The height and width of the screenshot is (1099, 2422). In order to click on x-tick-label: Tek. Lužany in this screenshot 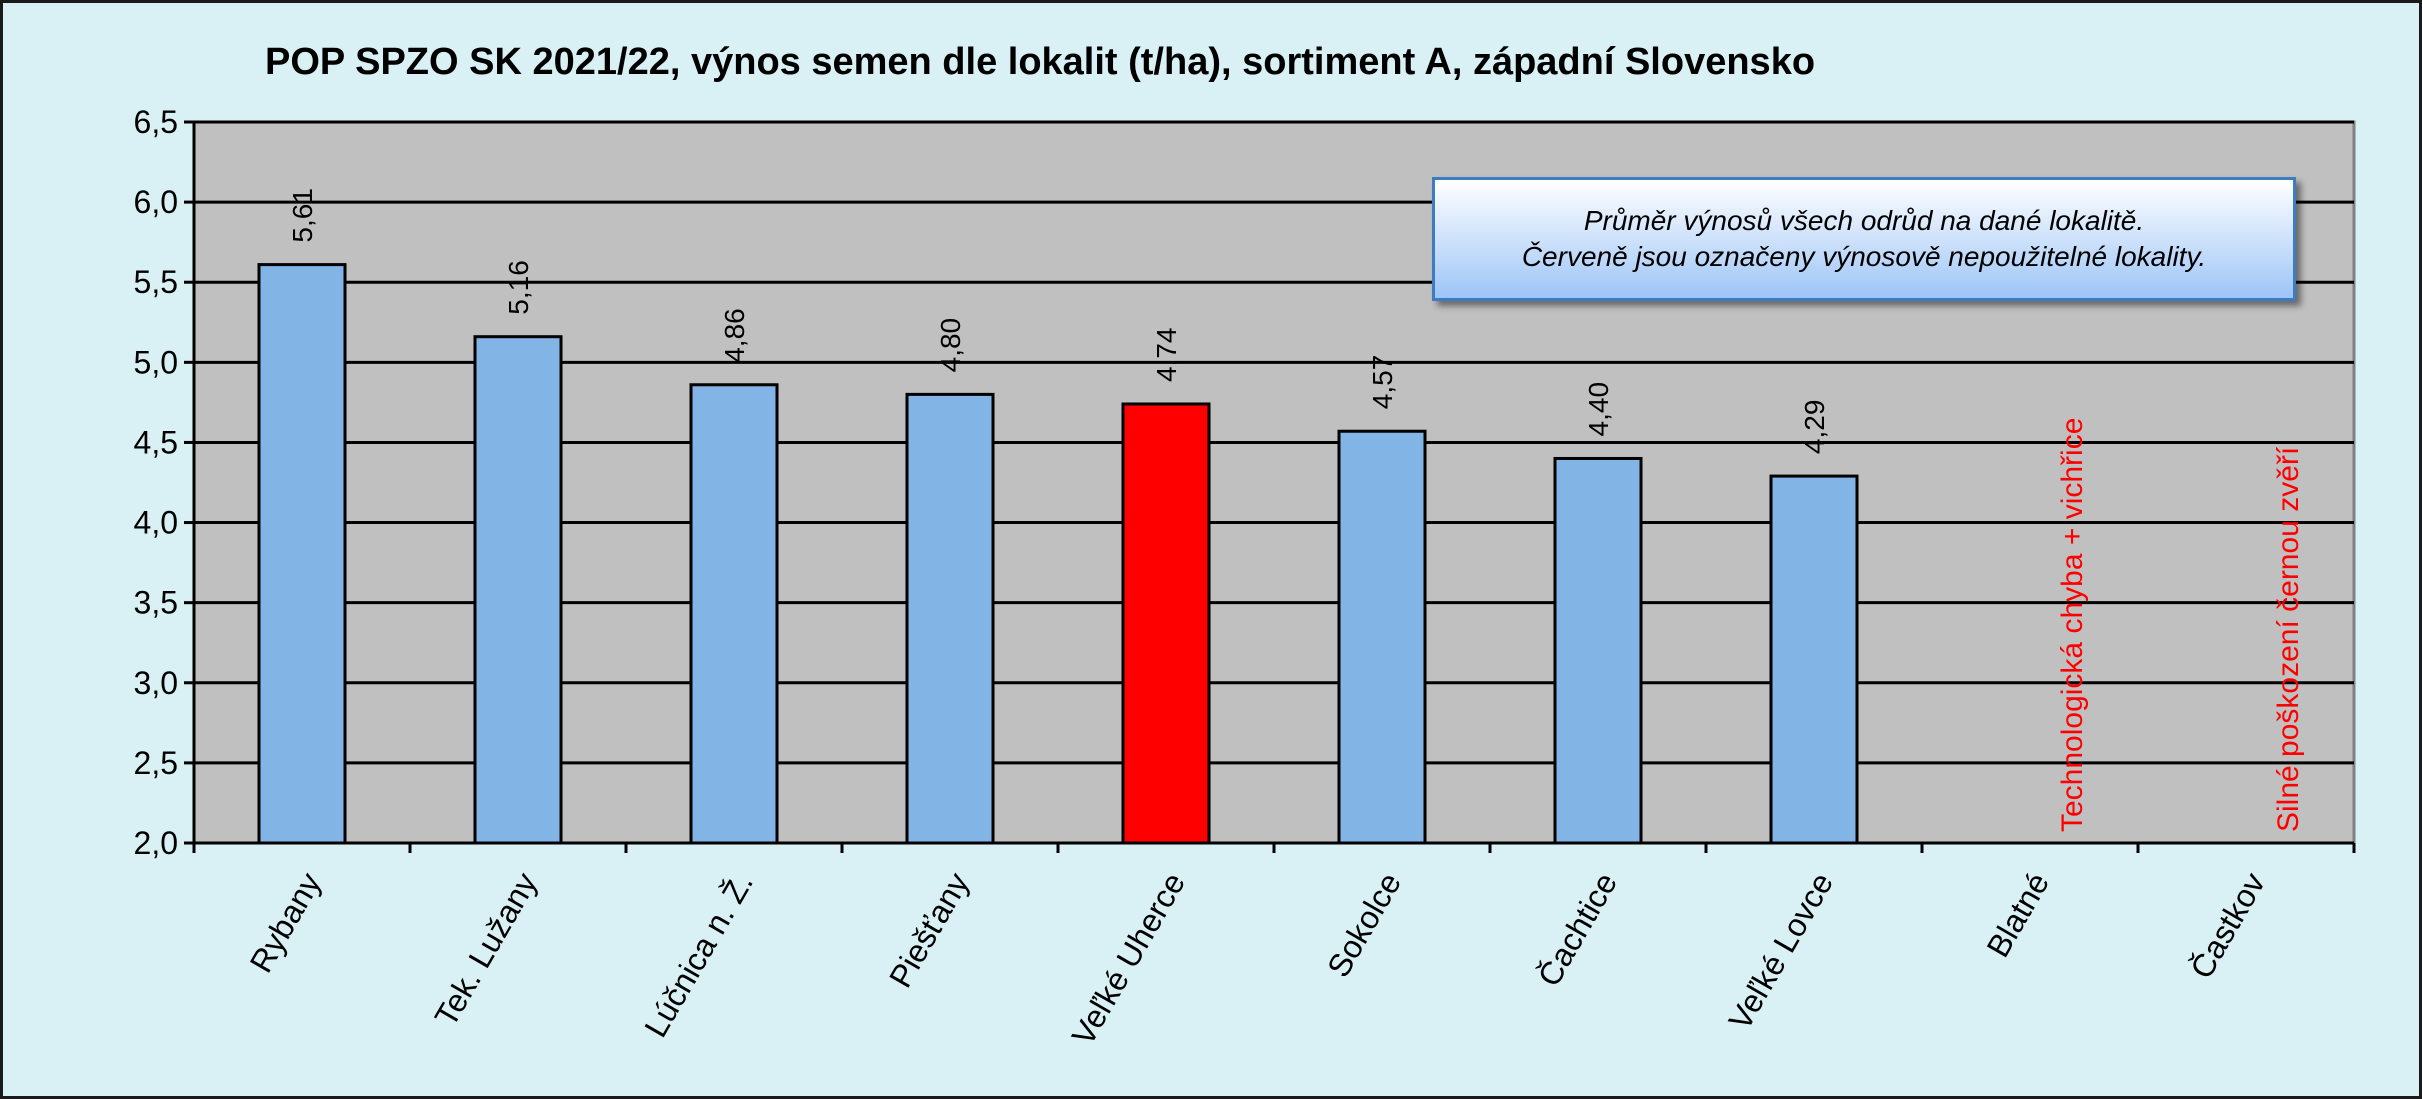, I will do `click(486, 950)`.